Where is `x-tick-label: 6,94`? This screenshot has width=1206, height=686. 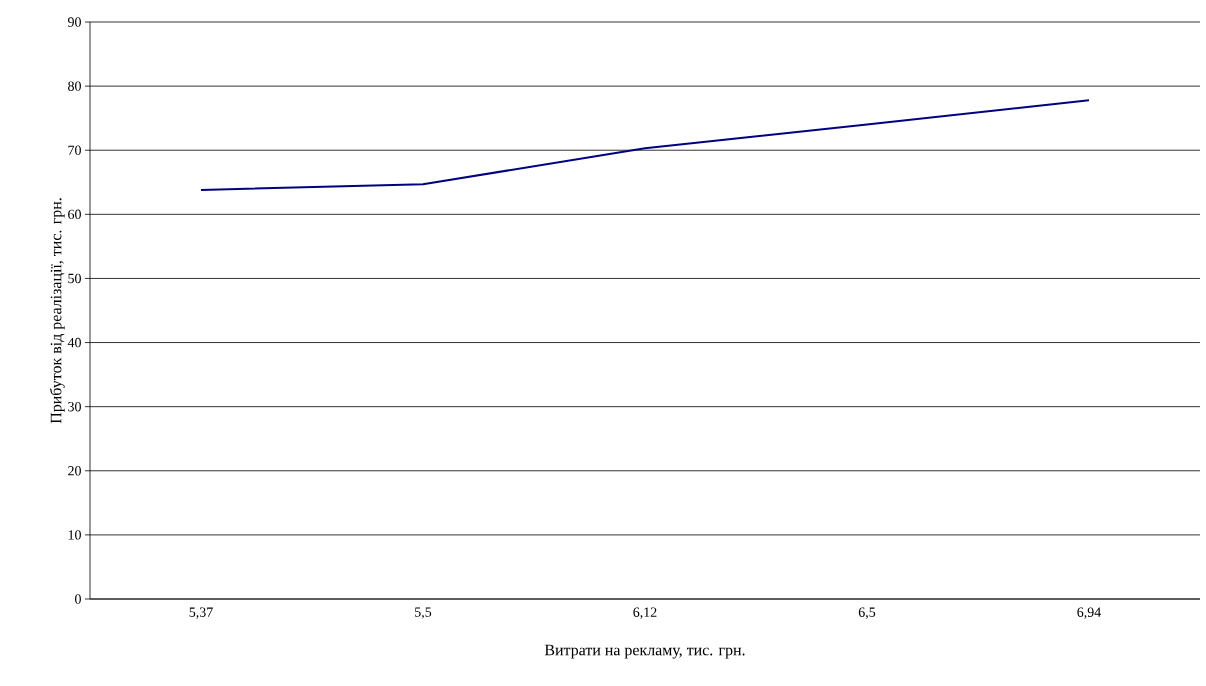
x-tick-label: 6,94 is located at coordinates (1089, 613).